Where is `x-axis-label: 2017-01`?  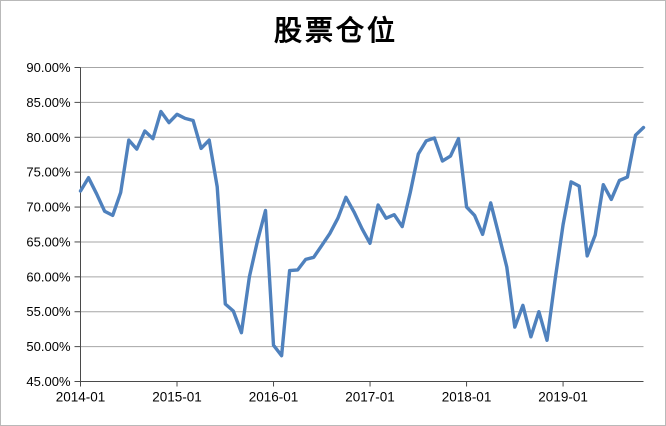 x-axis-label: 2017-01 is located at coordinates (370, 397).